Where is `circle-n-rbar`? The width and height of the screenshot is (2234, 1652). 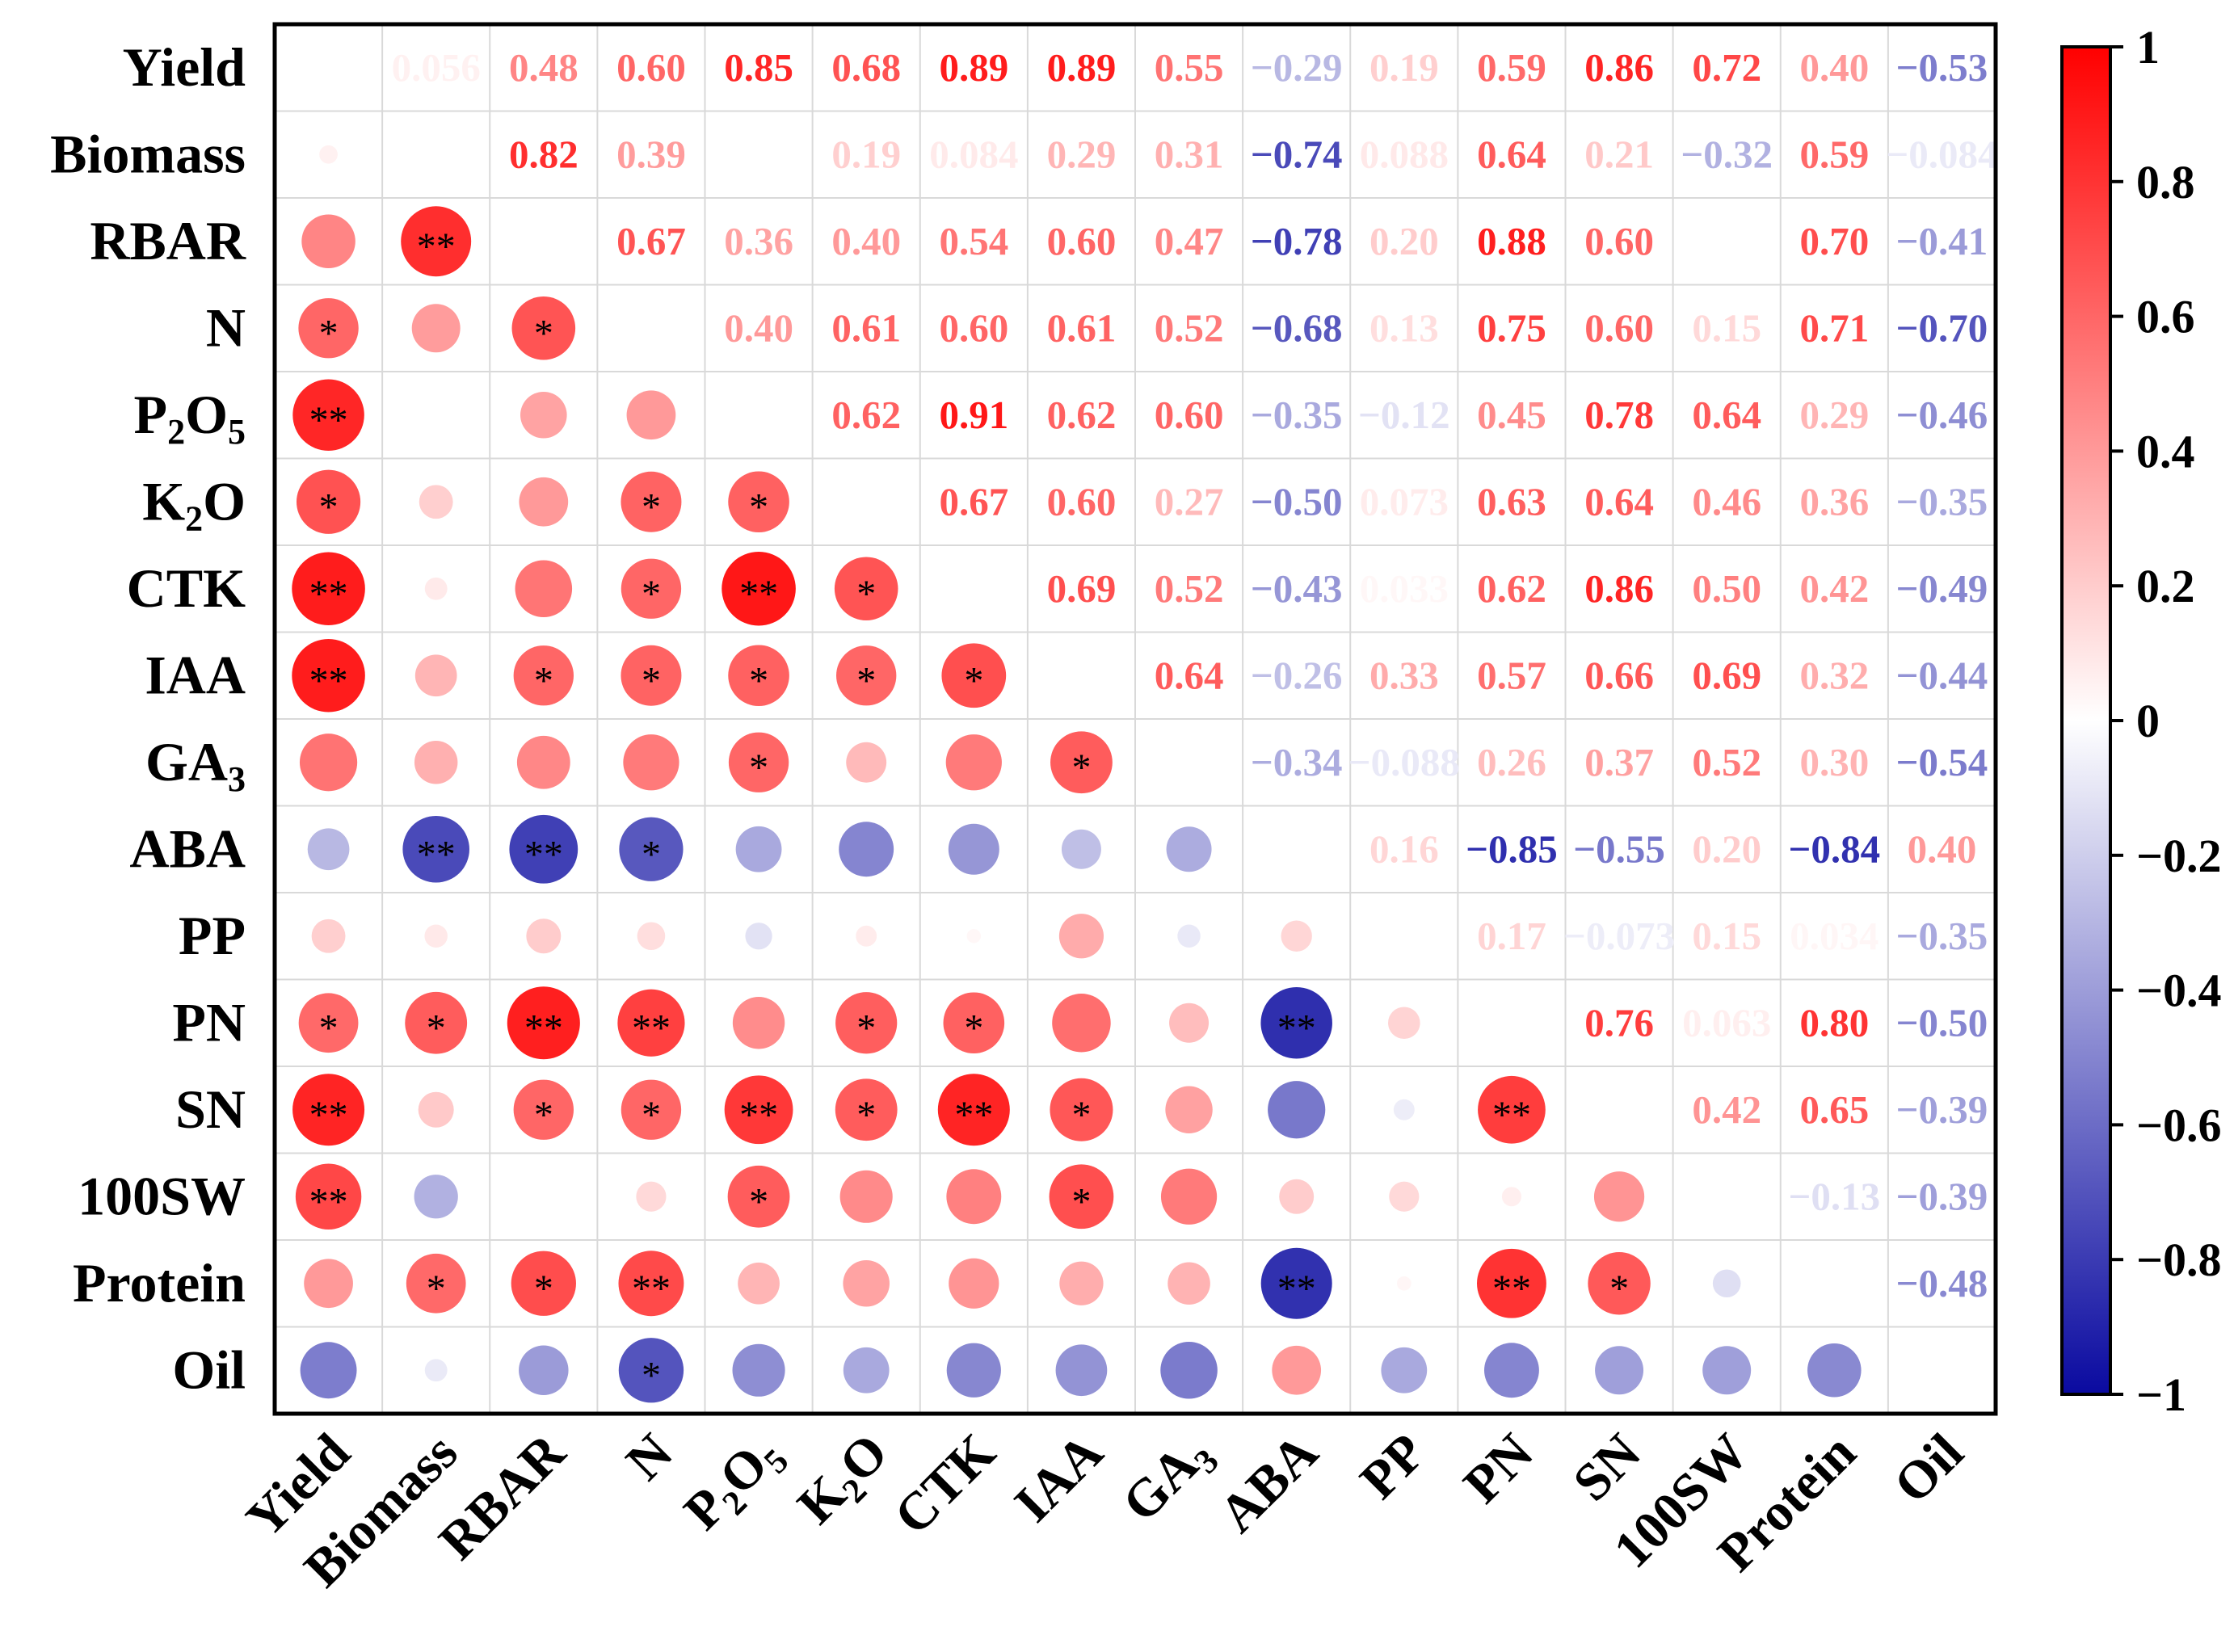
circle-n-rbar is located at coordinates (543, 328).